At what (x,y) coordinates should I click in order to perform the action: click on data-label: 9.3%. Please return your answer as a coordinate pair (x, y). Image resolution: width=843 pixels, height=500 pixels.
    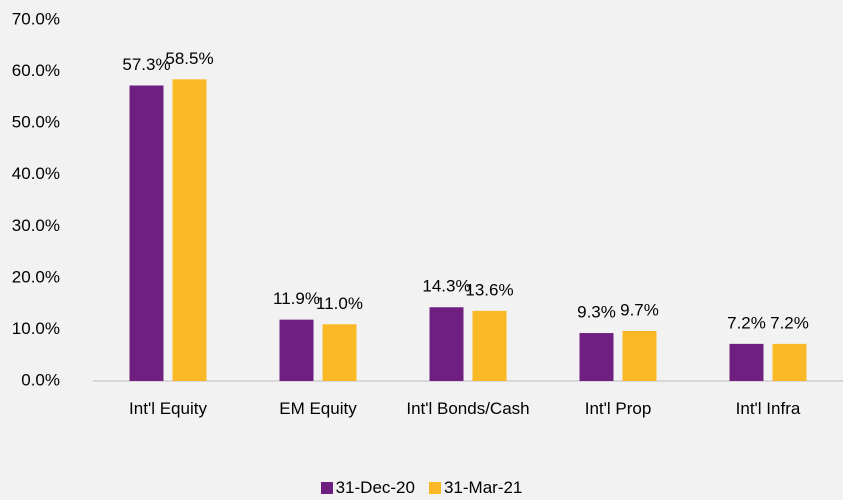
    Looking at the image, I should click on (596, 312).